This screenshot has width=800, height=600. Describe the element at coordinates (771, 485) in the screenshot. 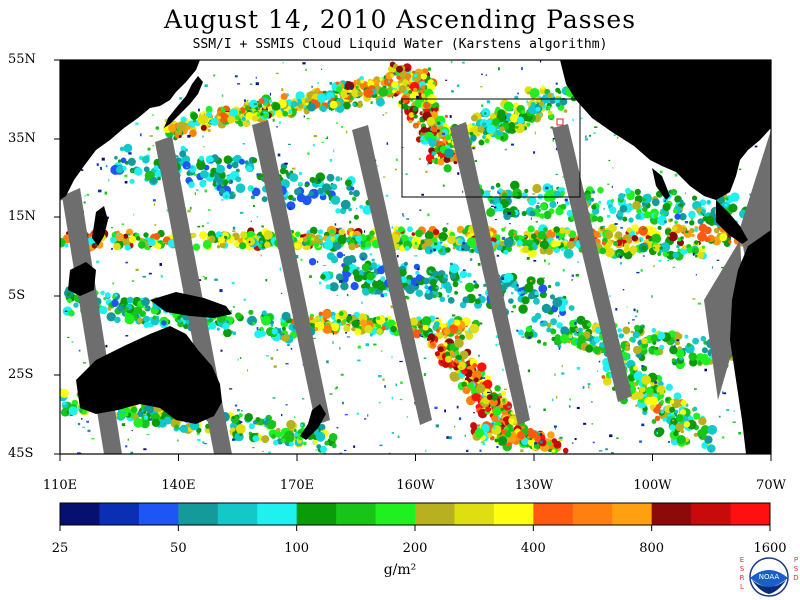

I see `lon-label: 70W` at that location.